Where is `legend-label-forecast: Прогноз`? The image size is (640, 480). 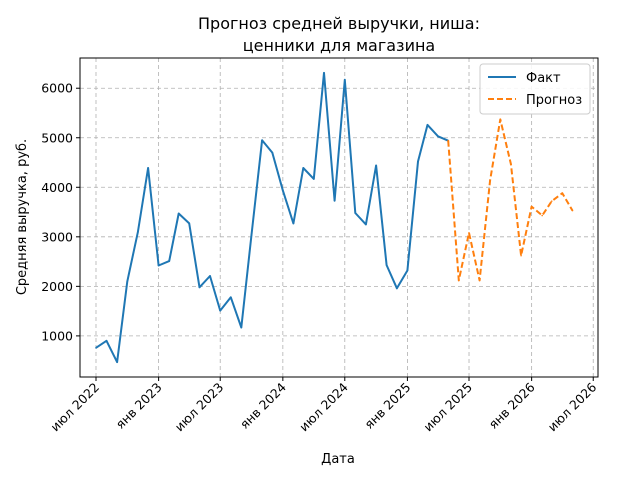 legend-label-forecast: Прогноз is located at coordinates (554, 100).